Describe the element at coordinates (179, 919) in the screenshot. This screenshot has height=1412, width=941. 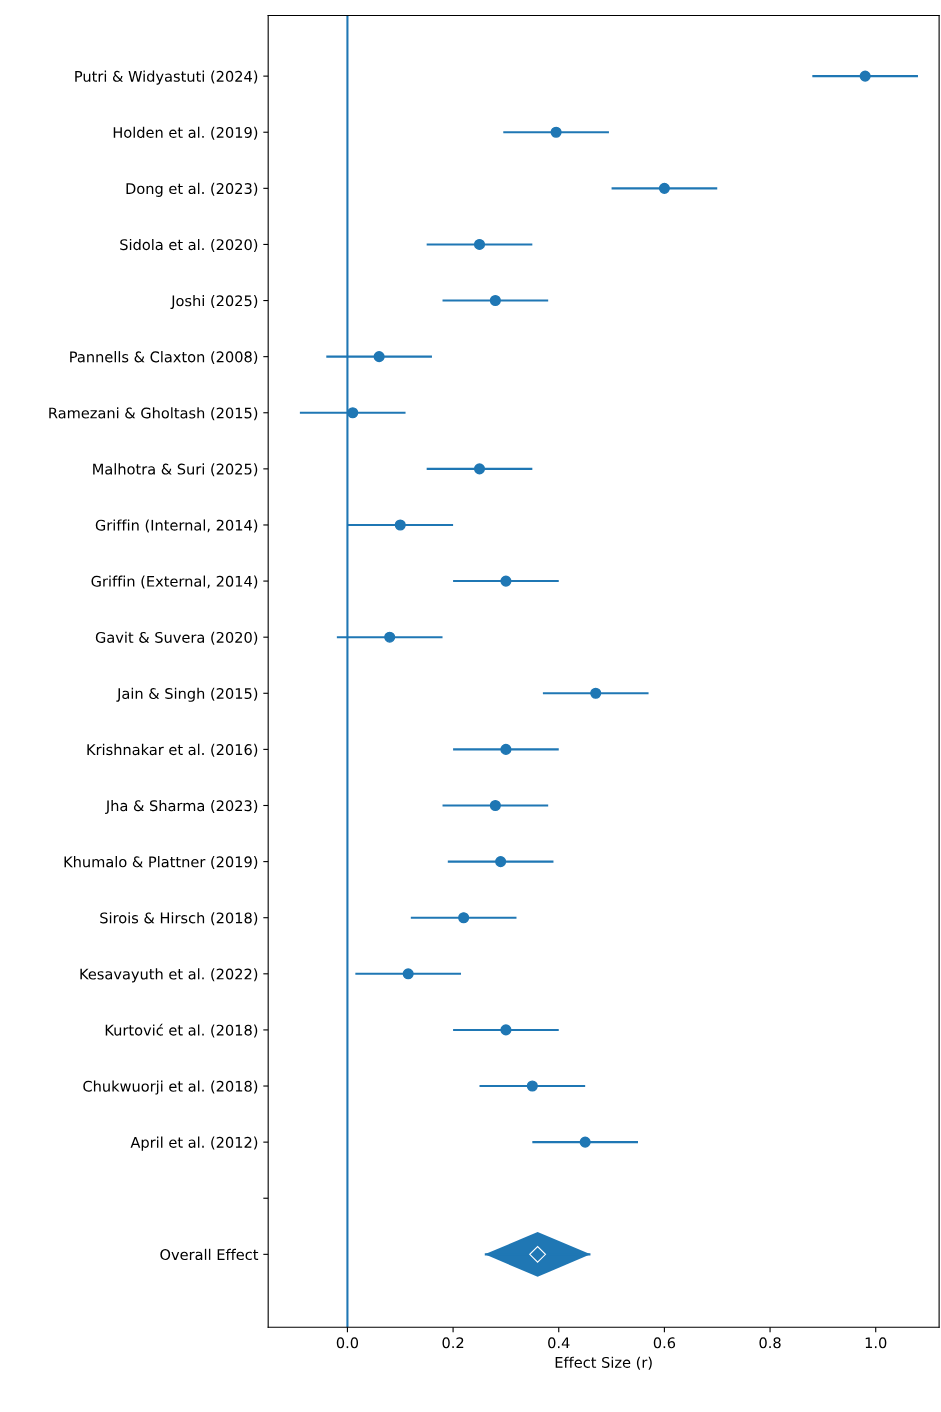
I see `y-tick-label: Sirois & Hirsch (2018)` at that location.